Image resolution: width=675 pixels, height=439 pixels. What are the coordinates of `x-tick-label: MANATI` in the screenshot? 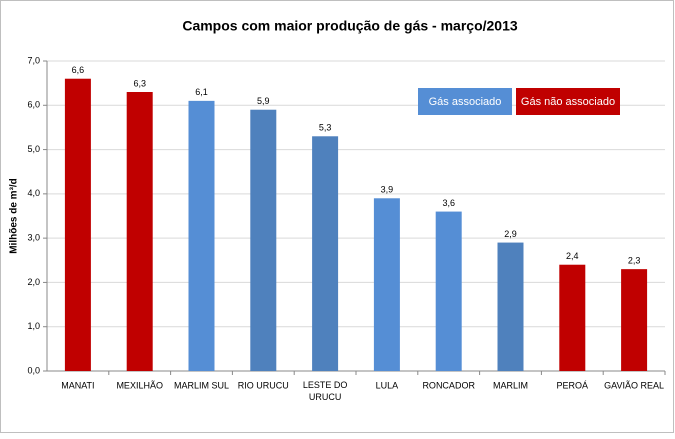 It's located at (77, 385).